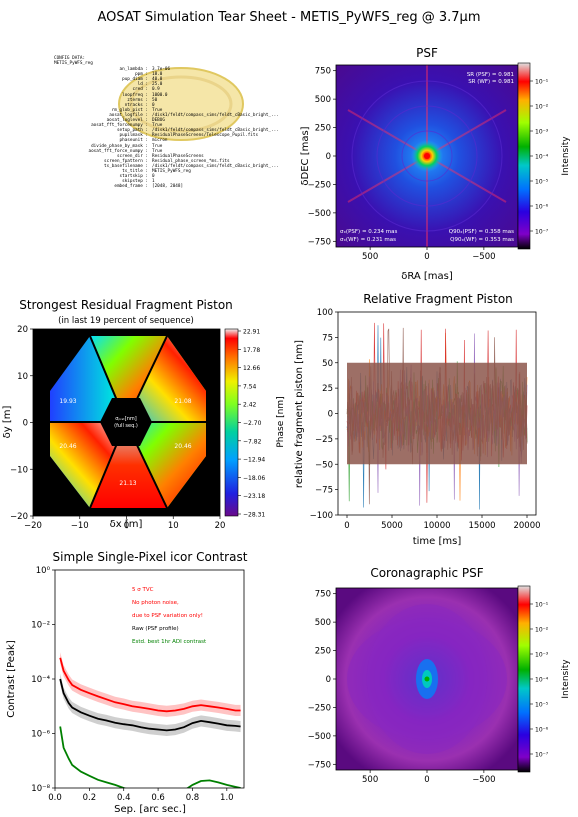 Image resolution: width=578 pixels, height=817 pixels. What do you see at coordinates (368, 240) in the screenshot?
I see `psf-sigma-wf: σₓ(WF) = 0.231 mas` at bounding box center [368, 240].